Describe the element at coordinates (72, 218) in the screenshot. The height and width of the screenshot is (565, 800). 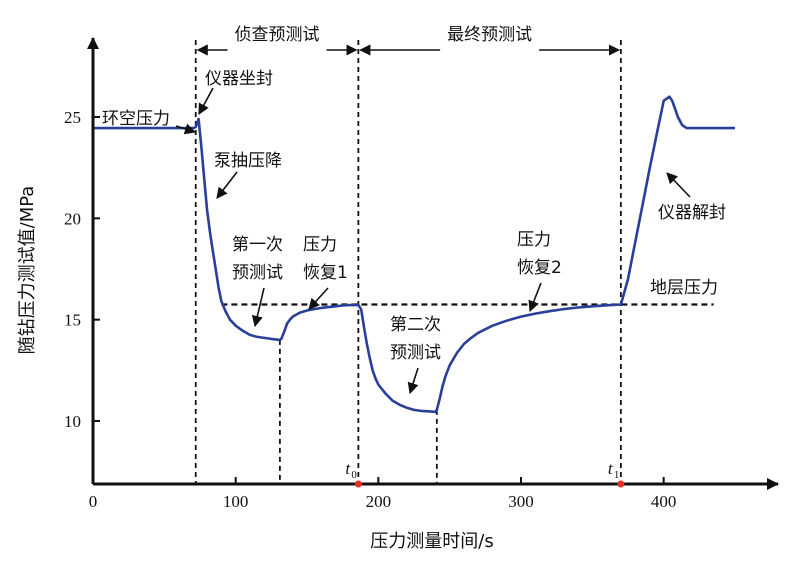
I see `y-tick-label: 20` at that location.